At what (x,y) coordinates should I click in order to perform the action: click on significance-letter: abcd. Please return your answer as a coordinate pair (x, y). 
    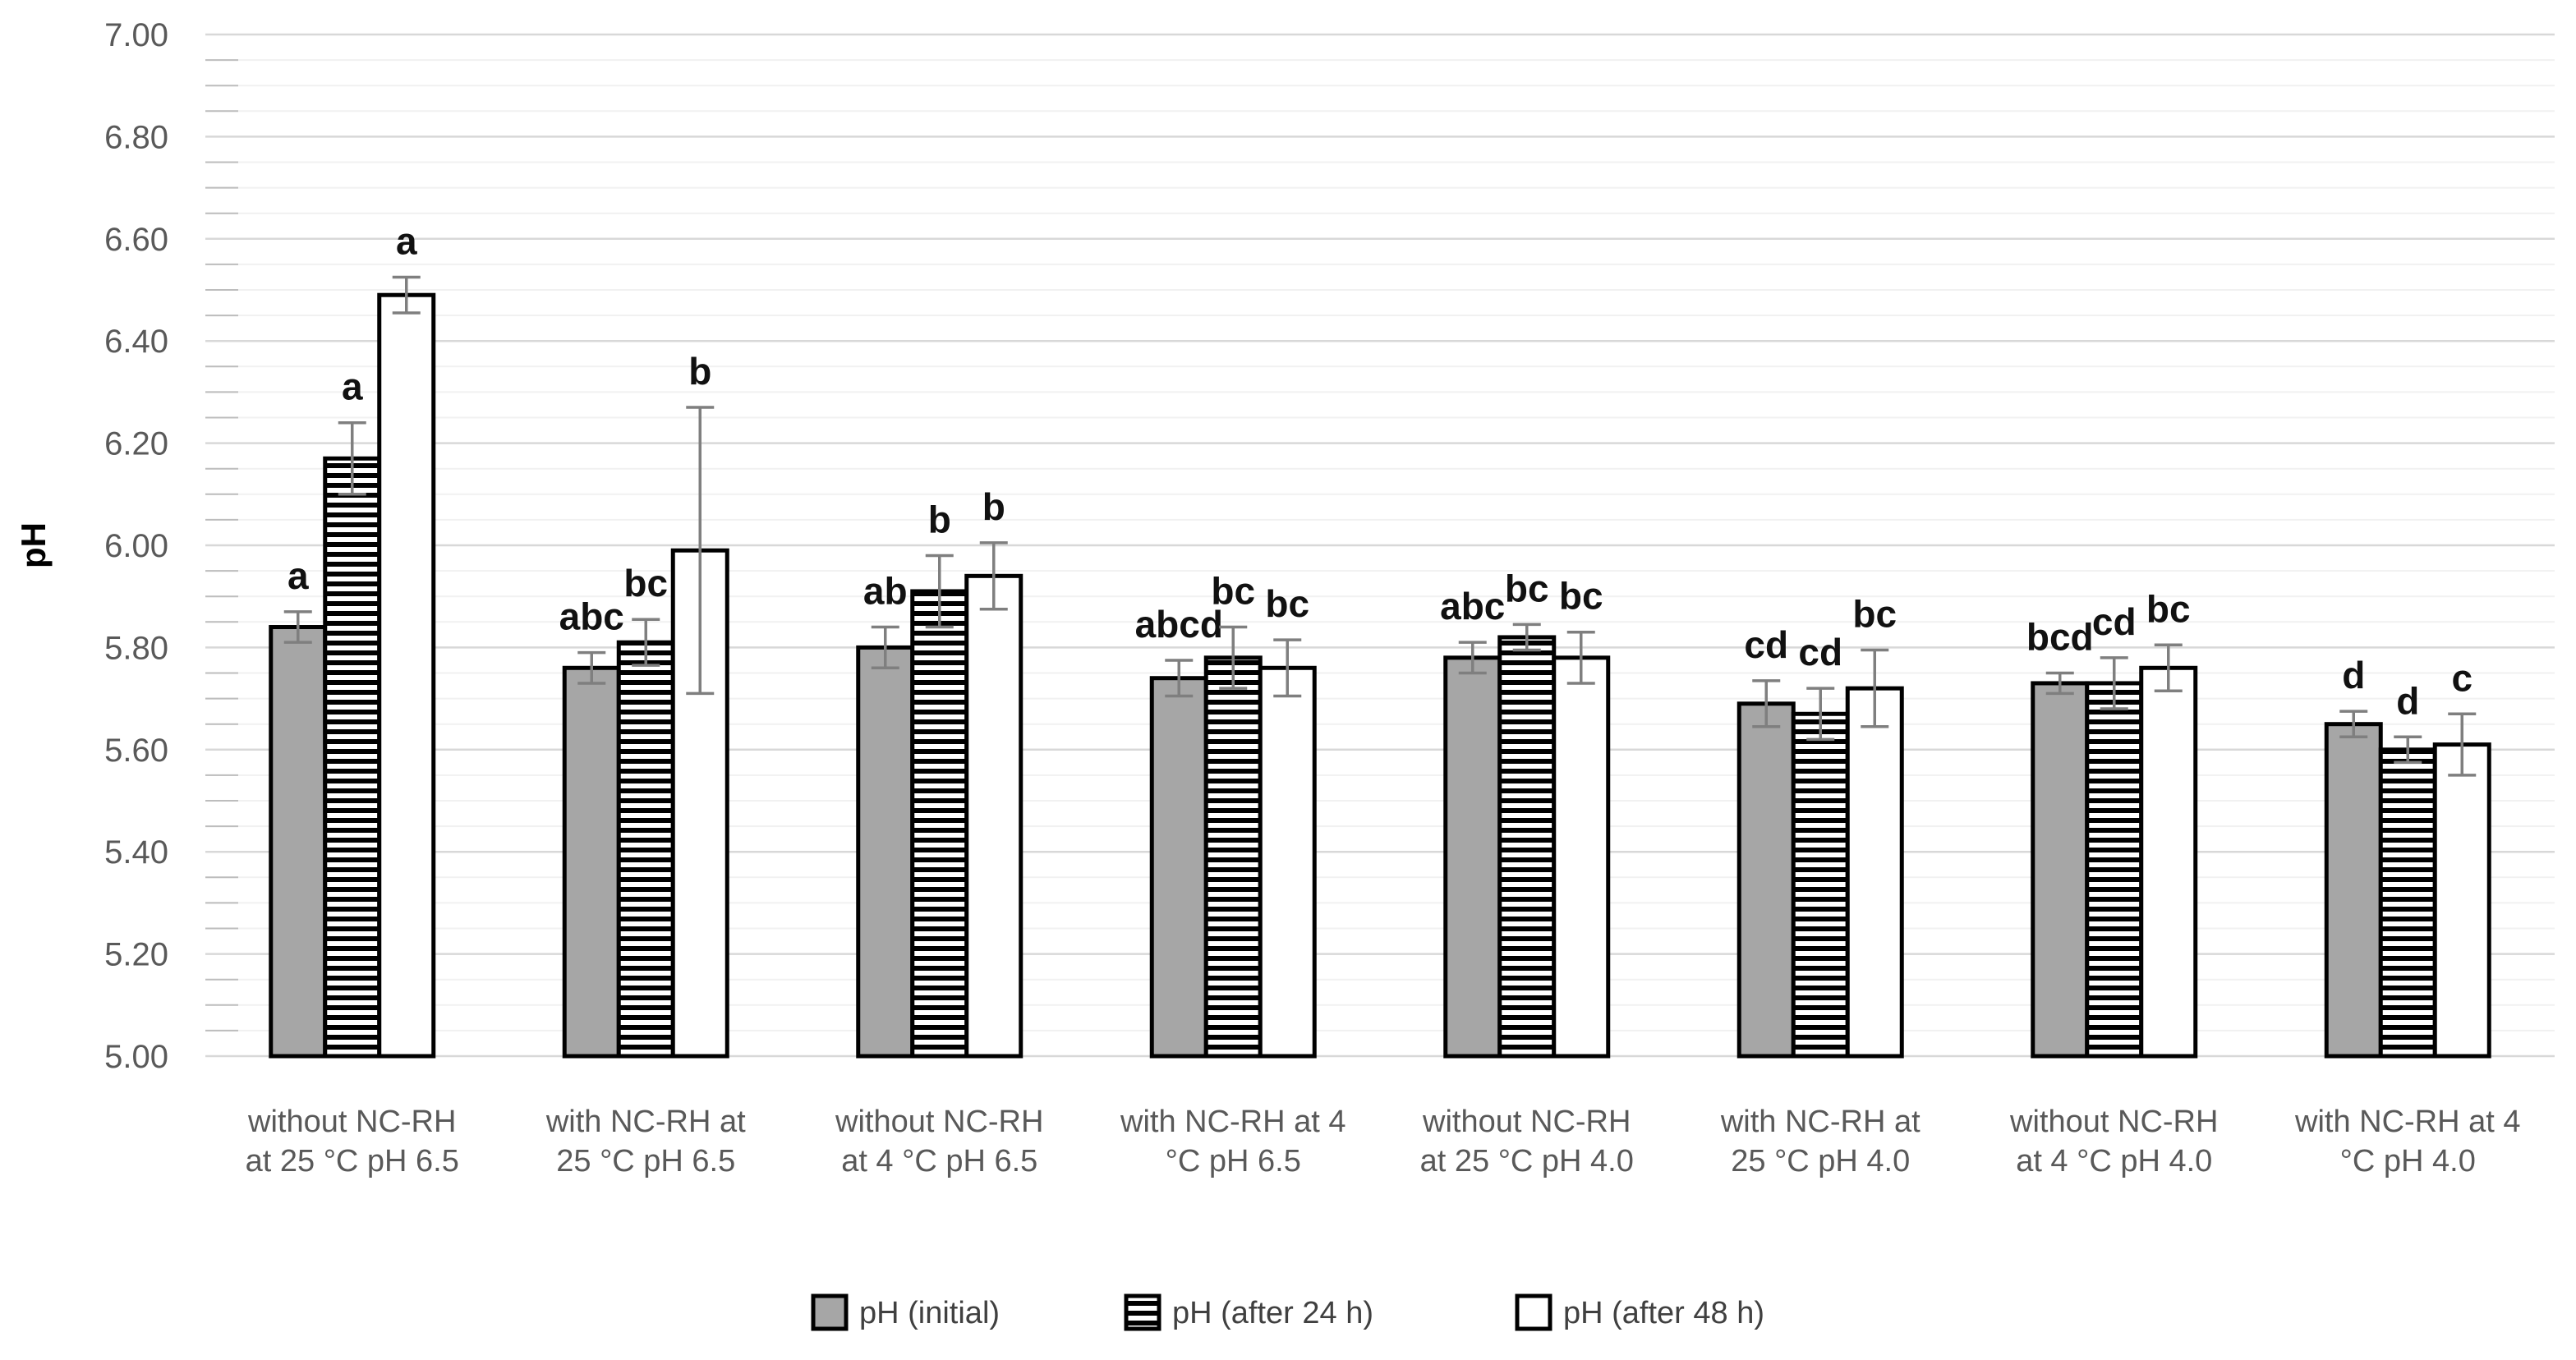
    Looking at the image, I should click on (1179, 624).